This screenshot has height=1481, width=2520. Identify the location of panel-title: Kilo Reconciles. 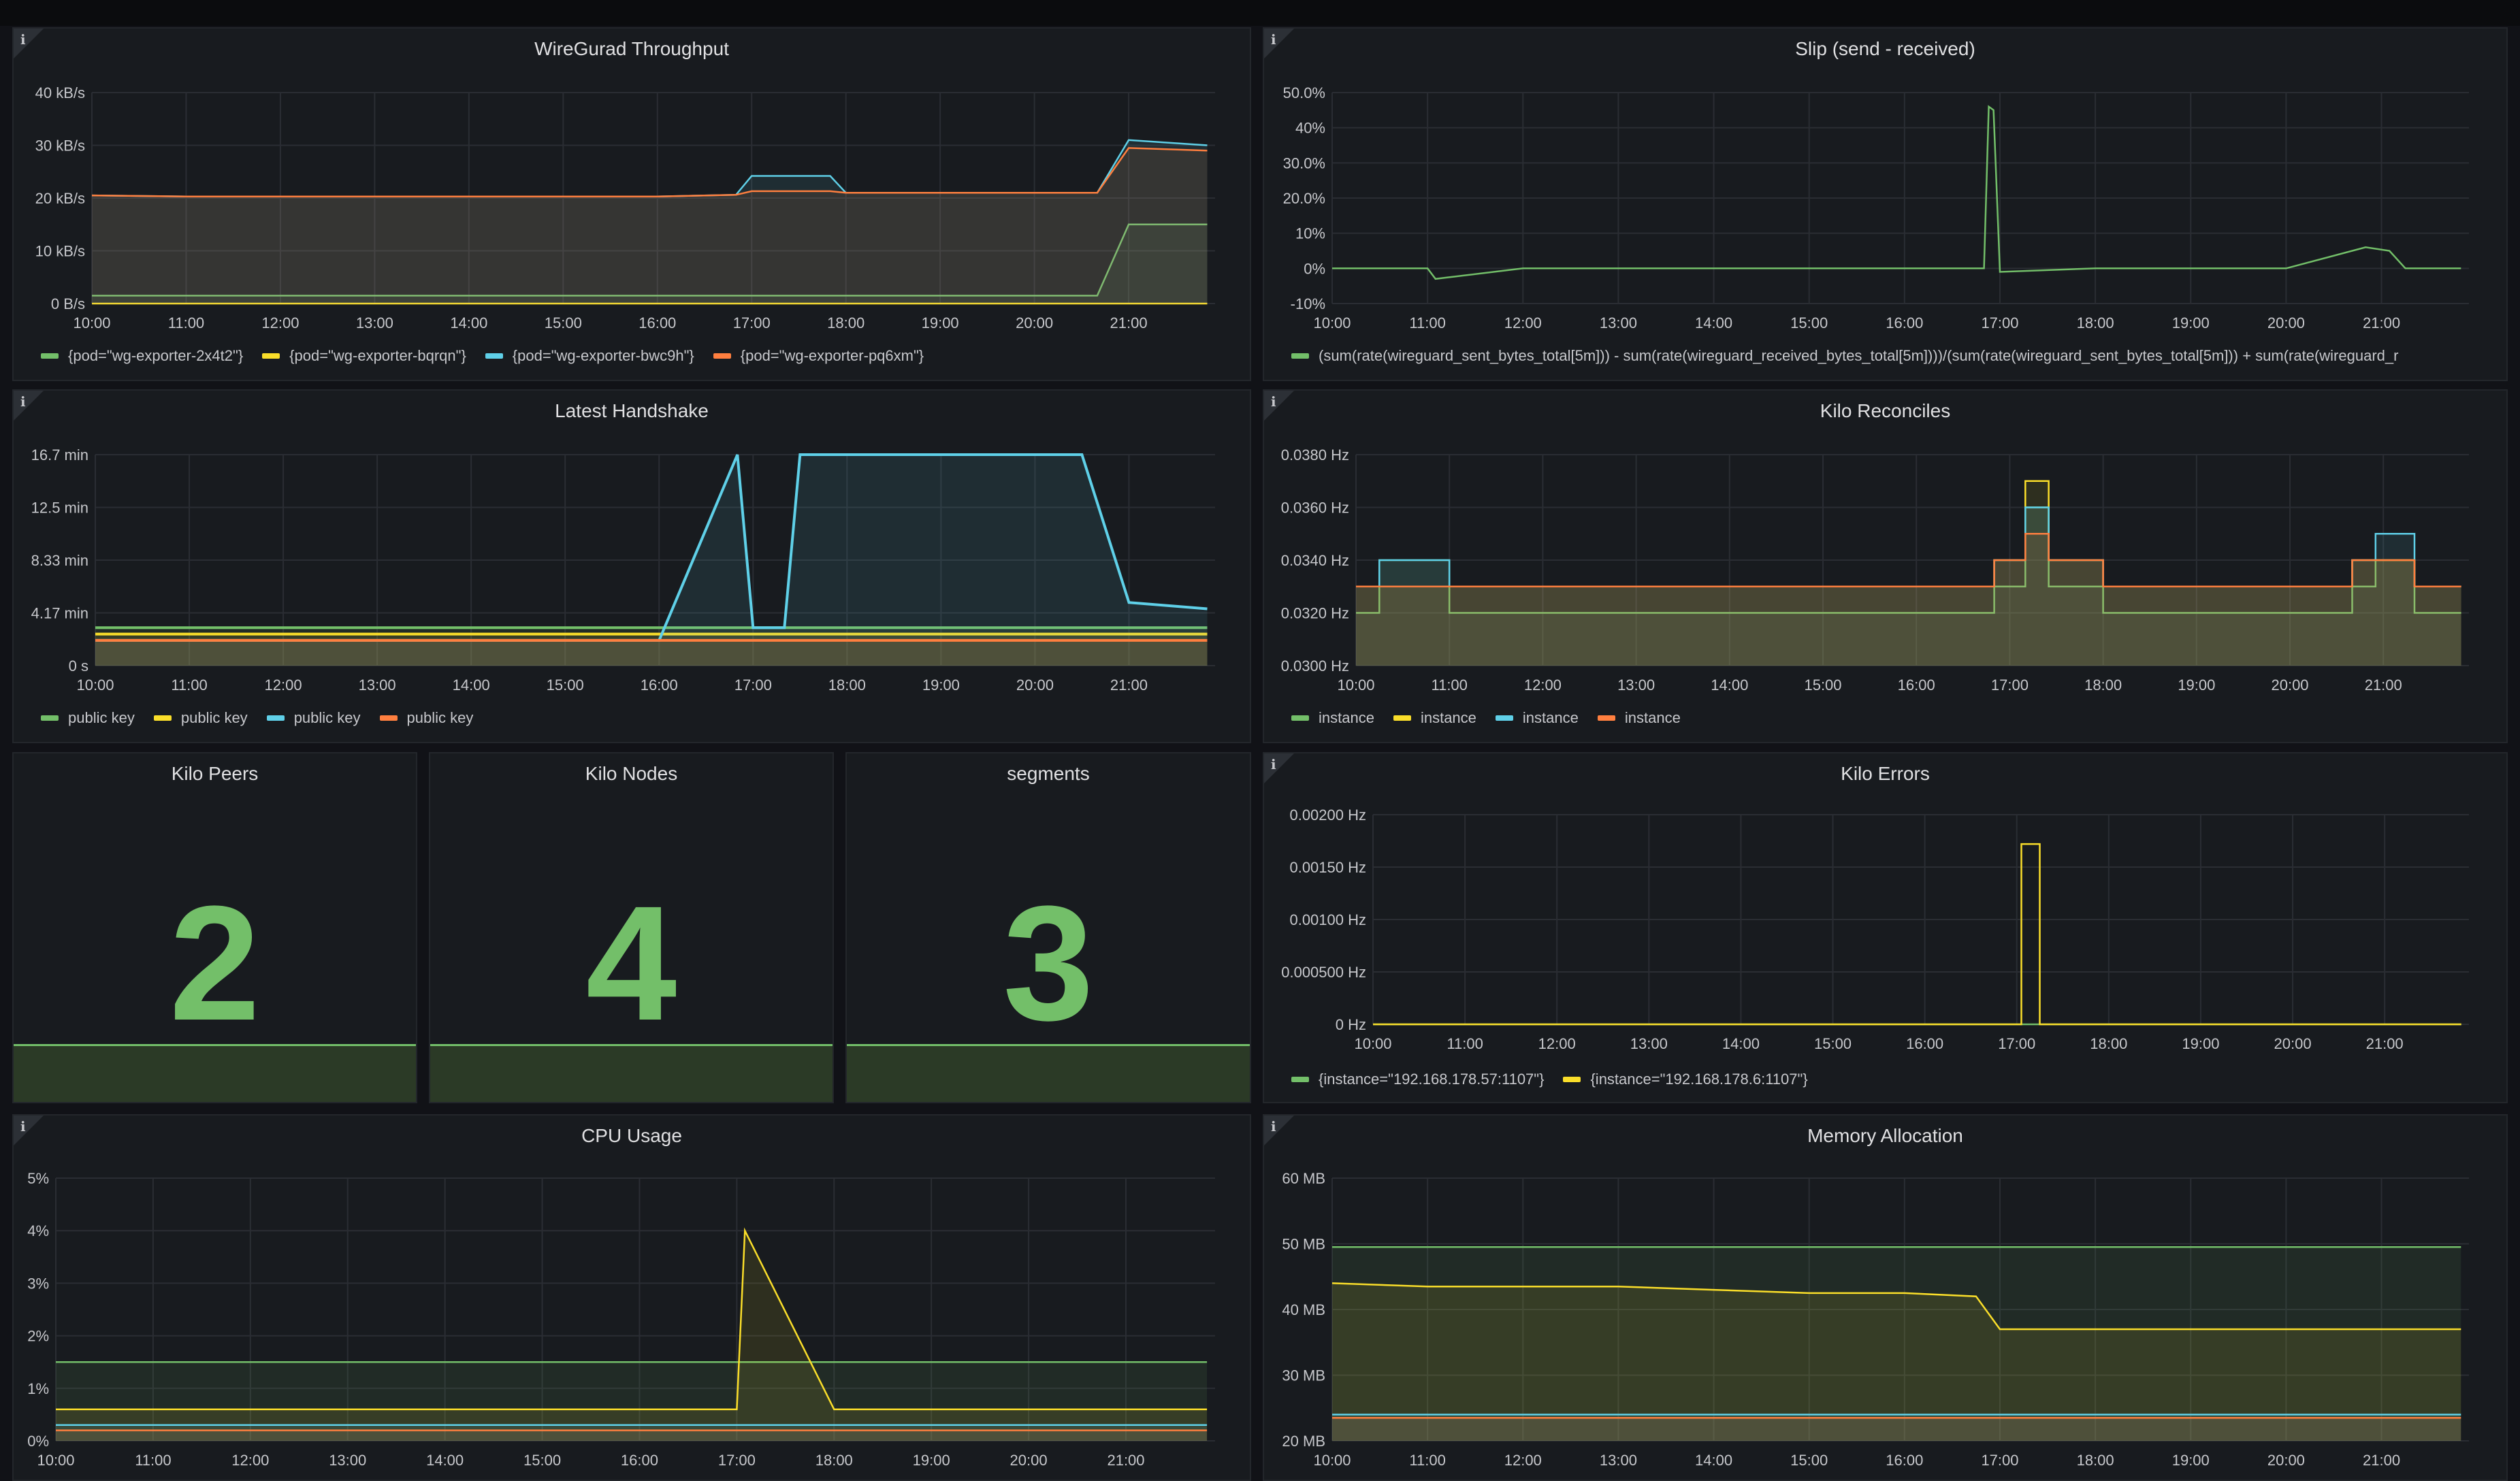
(1886, 410).